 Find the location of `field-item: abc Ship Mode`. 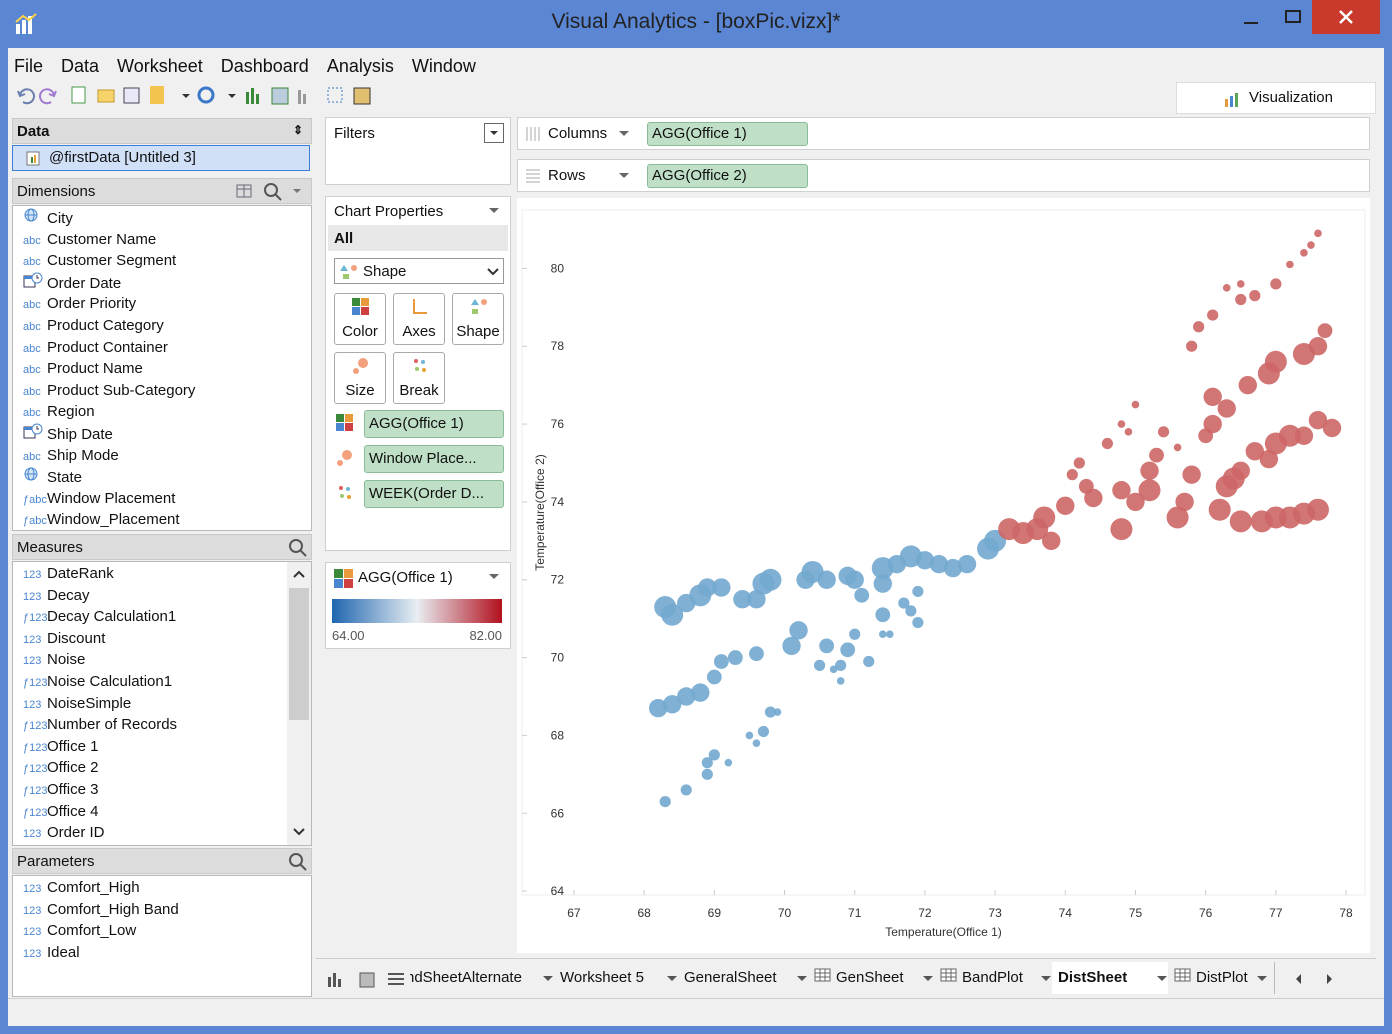

field-item: abc Ship Mode is located at coordinates (71, 455).